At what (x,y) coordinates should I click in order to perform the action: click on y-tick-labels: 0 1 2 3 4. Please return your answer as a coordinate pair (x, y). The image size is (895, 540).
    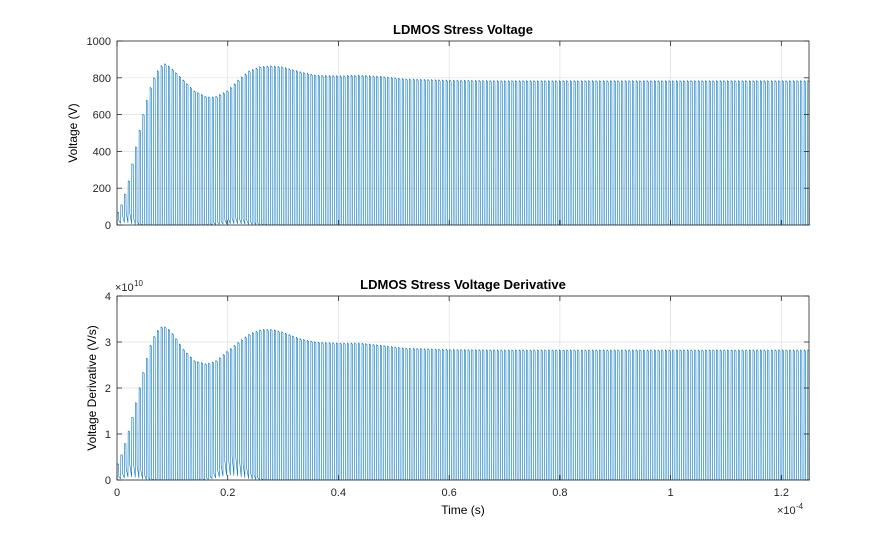
    Looking at the image, I should click on (108, 389).